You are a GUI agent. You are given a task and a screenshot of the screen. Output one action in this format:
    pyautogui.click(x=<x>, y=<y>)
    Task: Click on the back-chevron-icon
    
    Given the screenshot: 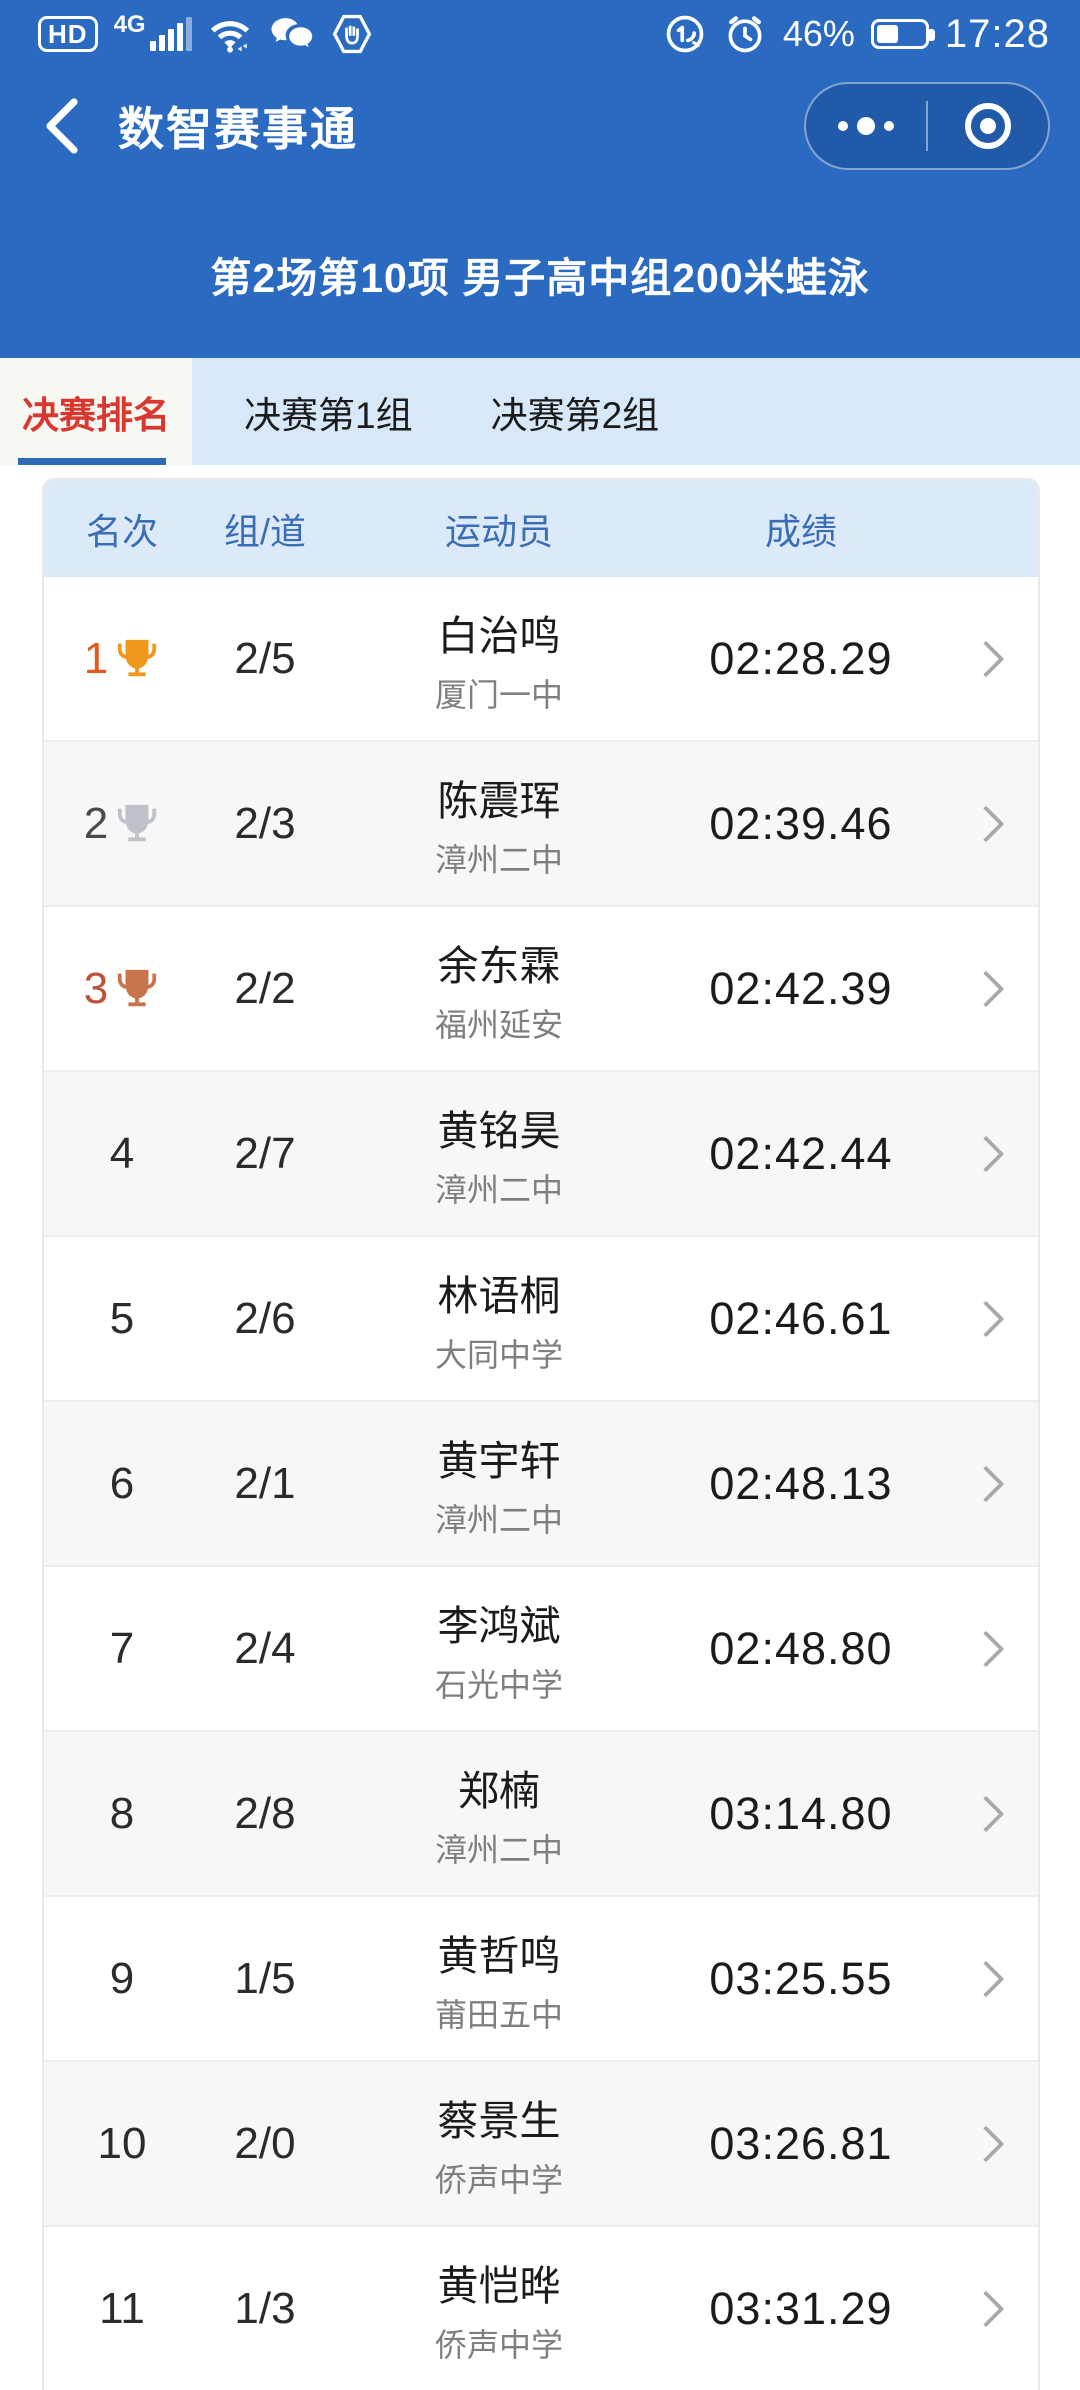 What is the action you would take?
    pyautogui.click(x=62, y=126)
    